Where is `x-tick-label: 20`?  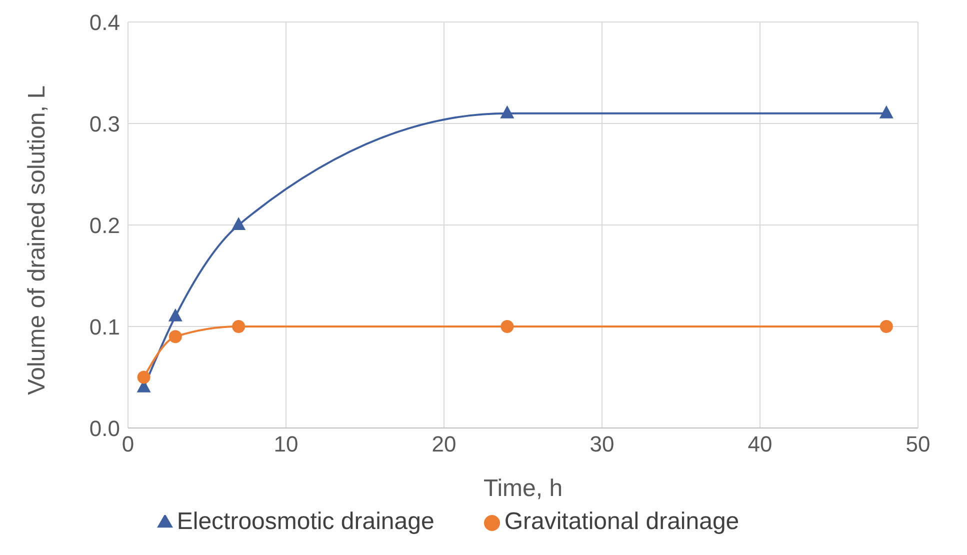
x-tick-label: 20 is located at coordinates (444, 444).